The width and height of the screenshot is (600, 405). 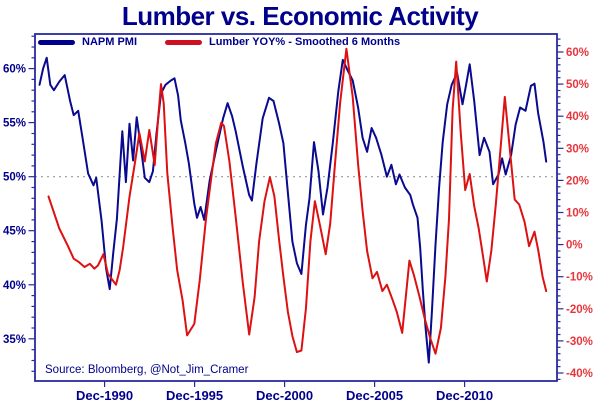 I want to click on right-axis-tick-label: 0%, so click(x=574, y=246).